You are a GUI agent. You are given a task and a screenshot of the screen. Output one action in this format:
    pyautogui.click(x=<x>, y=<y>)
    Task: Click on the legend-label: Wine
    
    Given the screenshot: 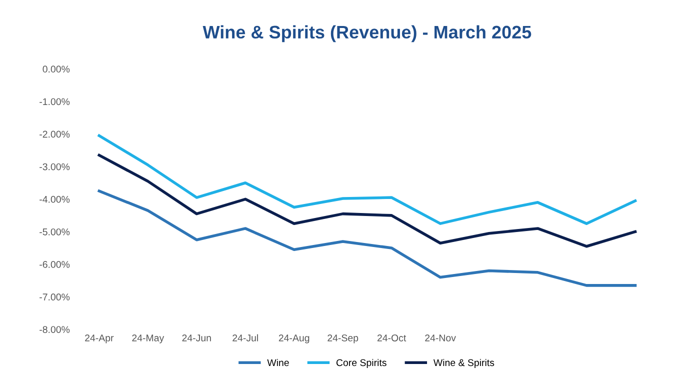 What is the action you would take?
    pyautogui.click(x=278, y=362)
    